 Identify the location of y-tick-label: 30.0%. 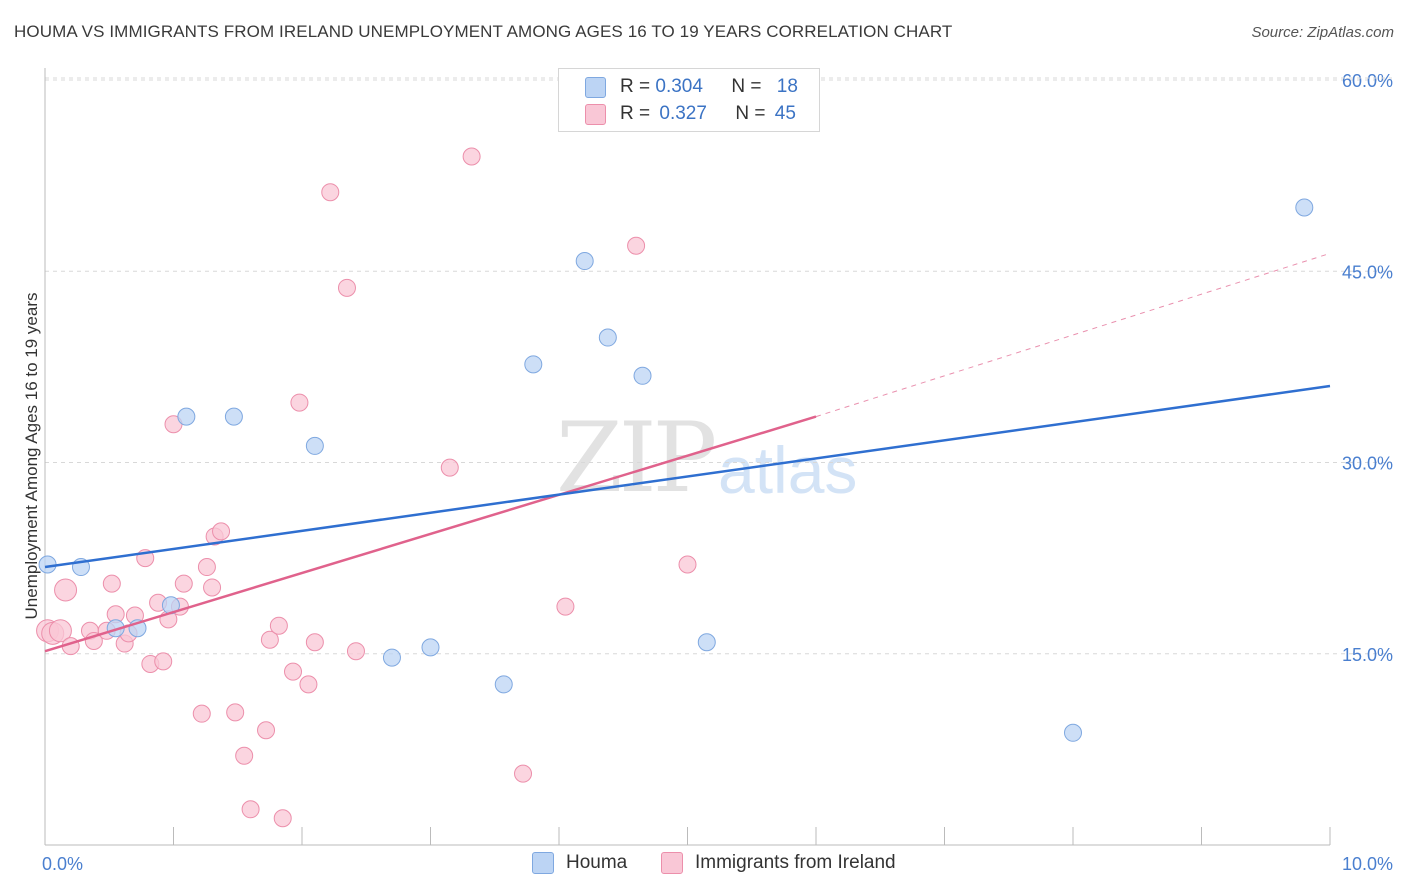
(1367, 464).